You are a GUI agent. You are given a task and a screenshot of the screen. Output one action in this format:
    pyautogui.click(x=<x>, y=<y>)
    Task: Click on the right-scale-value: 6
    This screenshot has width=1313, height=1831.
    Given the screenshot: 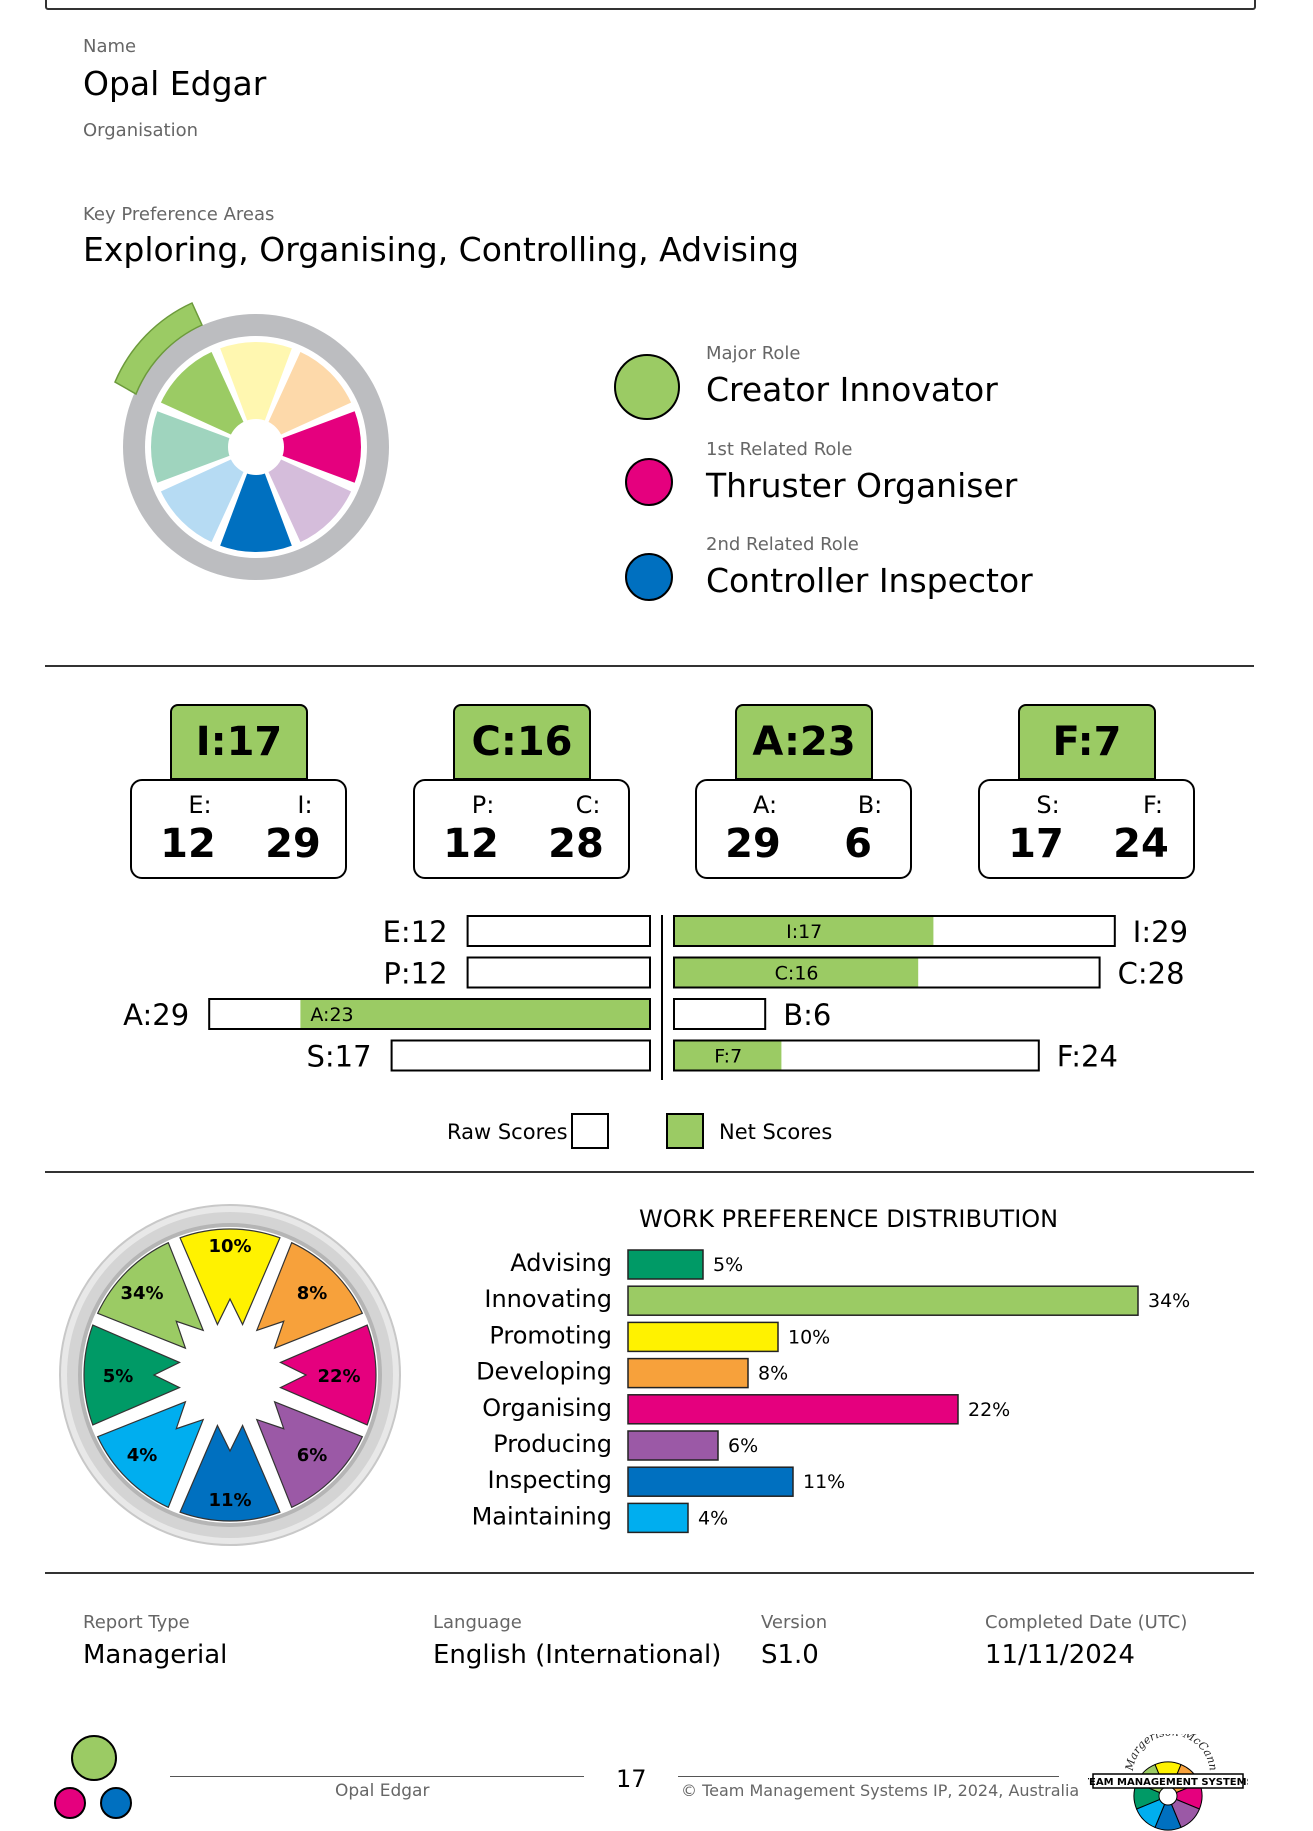 What is the action you would take?
    pyautogui.click(x=858, y=844)
    